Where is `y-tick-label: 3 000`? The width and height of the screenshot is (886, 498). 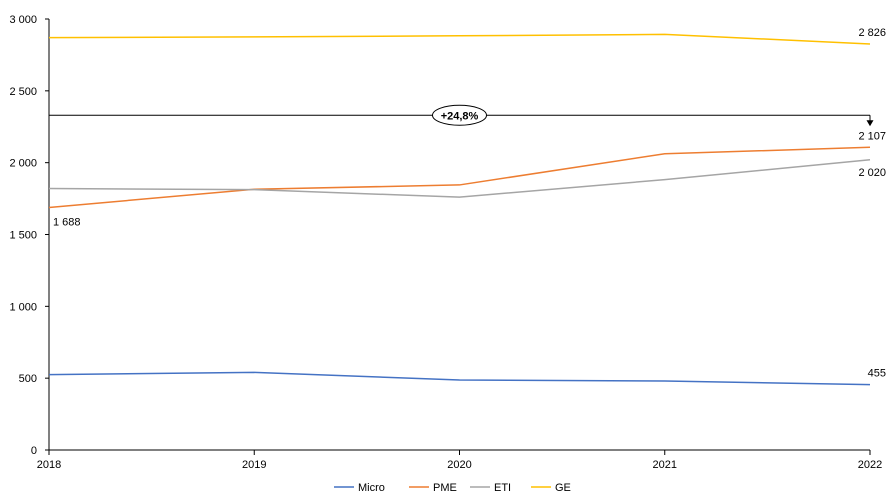 y-tick-label: 3 000 is located at coordinates (23, 20).